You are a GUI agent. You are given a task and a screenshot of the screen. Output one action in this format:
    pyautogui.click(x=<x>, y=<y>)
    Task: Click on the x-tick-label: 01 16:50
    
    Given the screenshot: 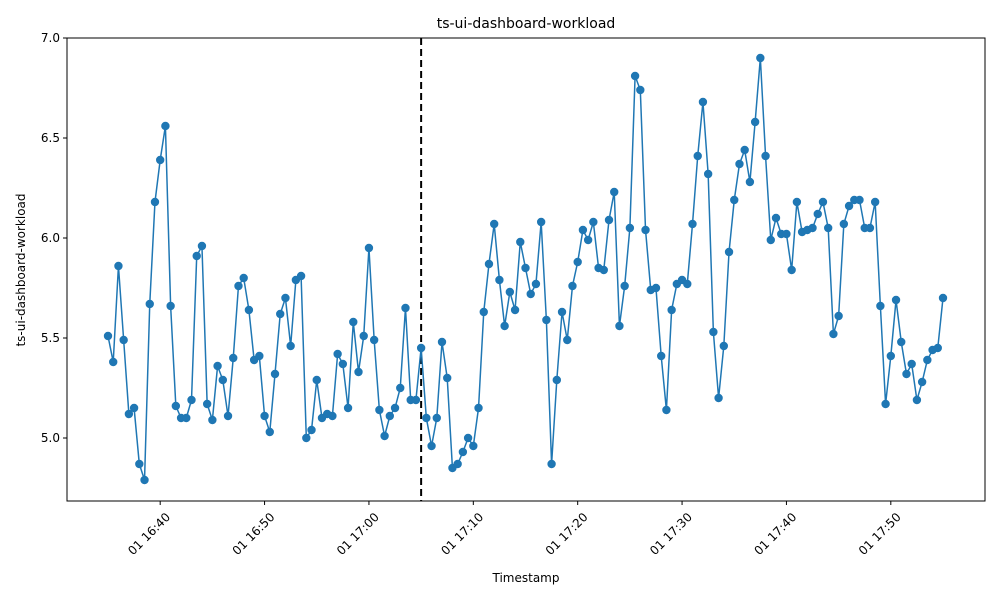 What is the action you would take?
    pyautogui.click(x=254, y=534)
    